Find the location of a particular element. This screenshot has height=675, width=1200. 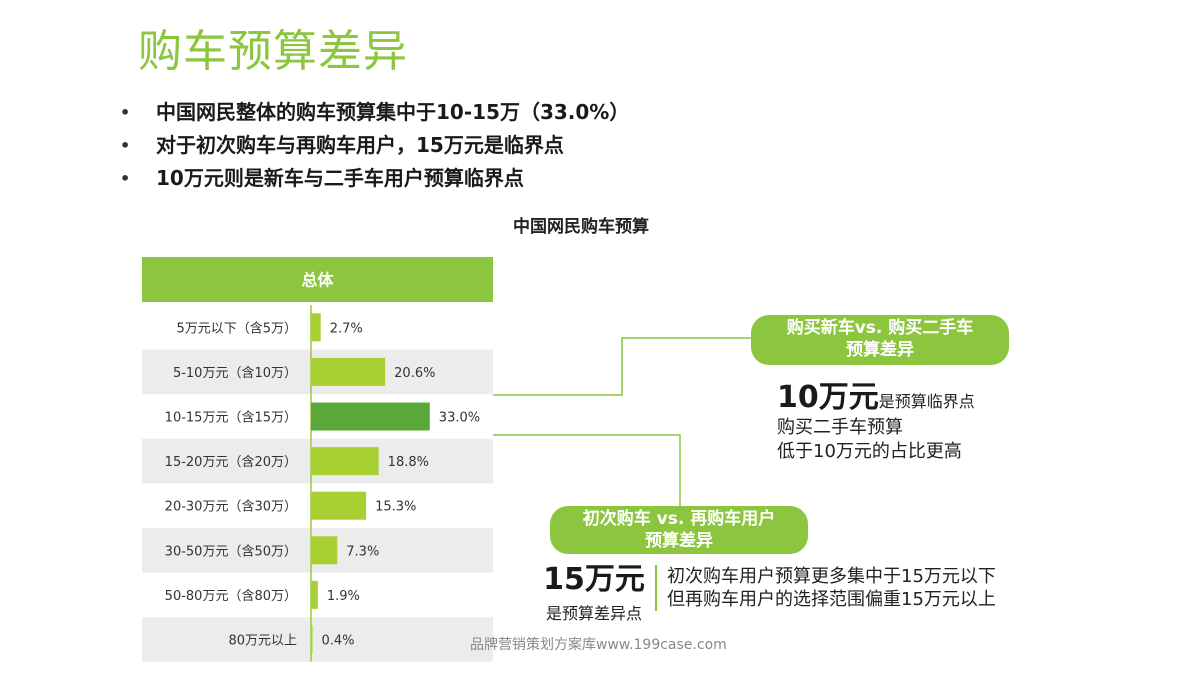

threshold-sub: 是预算差异点 is located at coordinates (593, 613).